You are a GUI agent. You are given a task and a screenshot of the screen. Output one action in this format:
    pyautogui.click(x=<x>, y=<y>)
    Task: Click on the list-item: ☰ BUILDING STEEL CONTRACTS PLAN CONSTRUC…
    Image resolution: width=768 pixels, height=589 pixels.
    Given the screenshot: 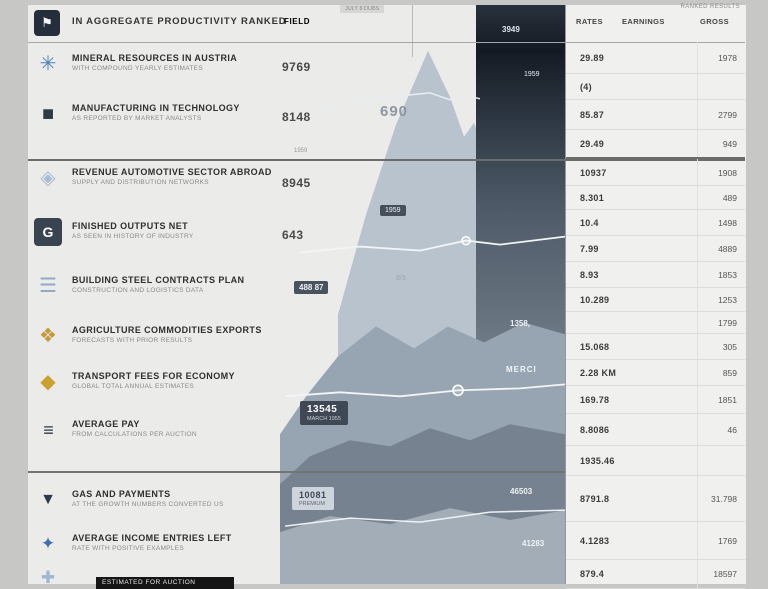 What is the action you would take?
    pyautogui.click(x=156, y=286)
    